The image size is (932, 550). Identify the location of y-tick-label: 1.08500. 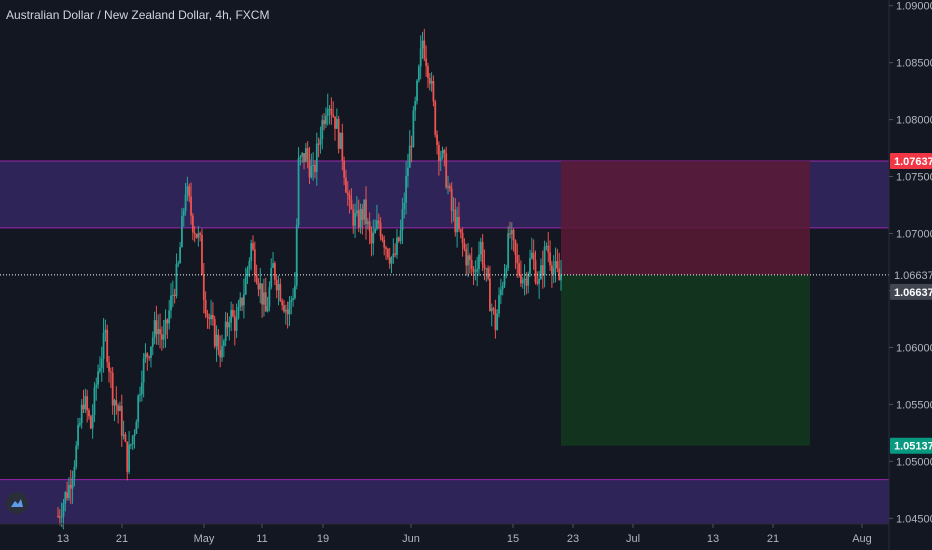
(914, 64).